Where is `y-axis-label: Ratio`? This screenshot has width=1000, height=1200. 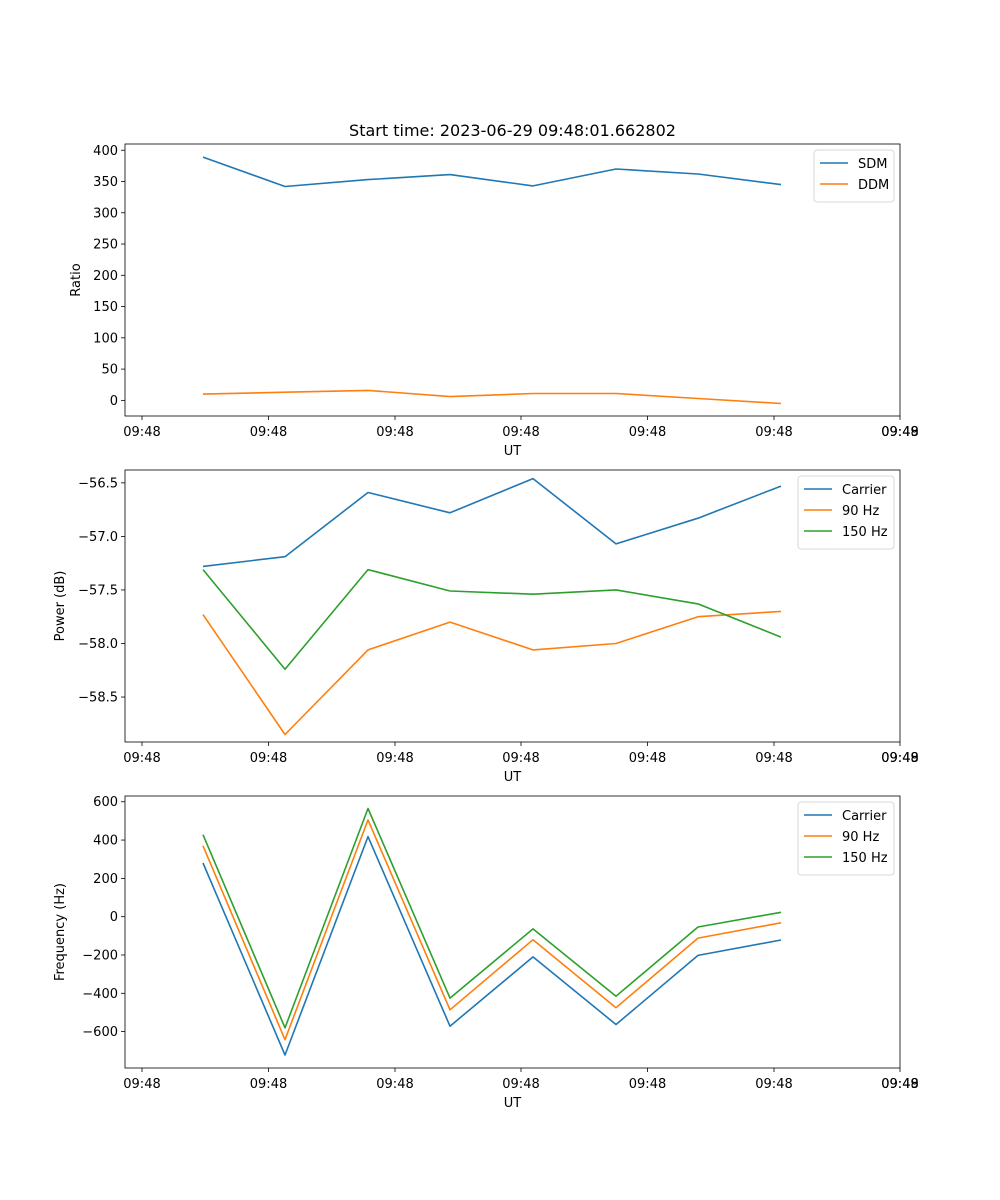 y-axis-label: Ratio is located at coordinates (76, 279).